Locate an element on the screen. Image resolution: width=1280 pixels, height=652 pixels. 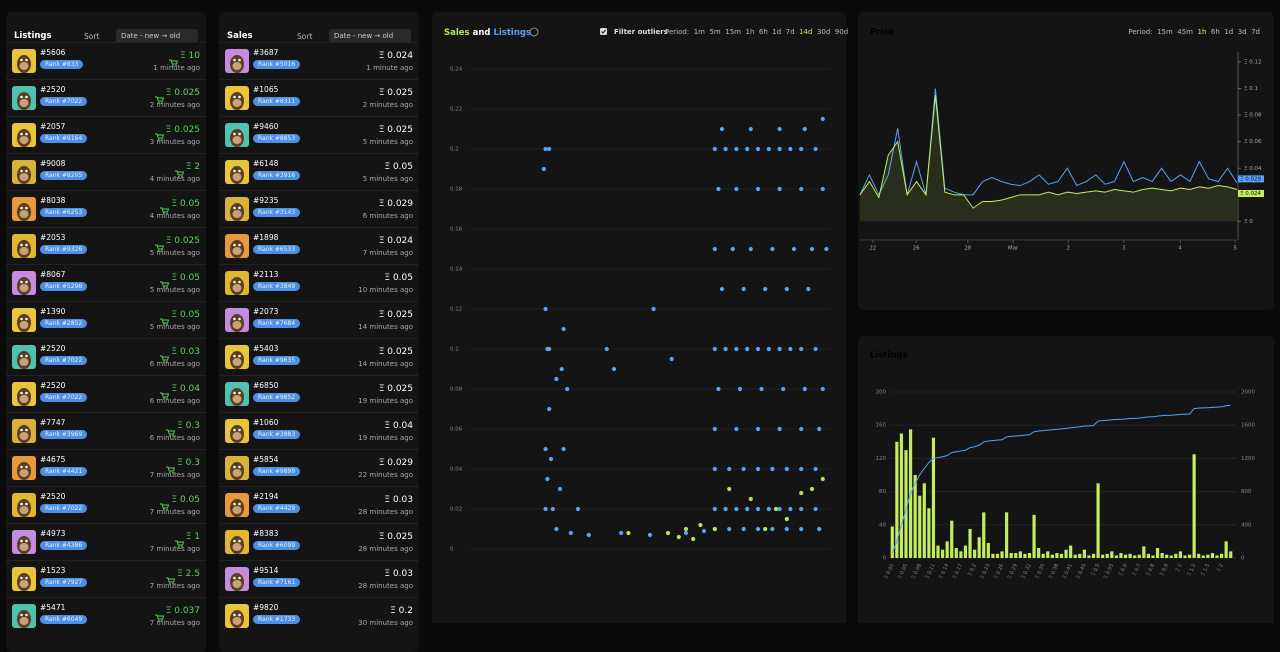
list-row: #1065 Rank #8311 Ξ 0.025 2 minutes ago is located at coordinates (319, 98).